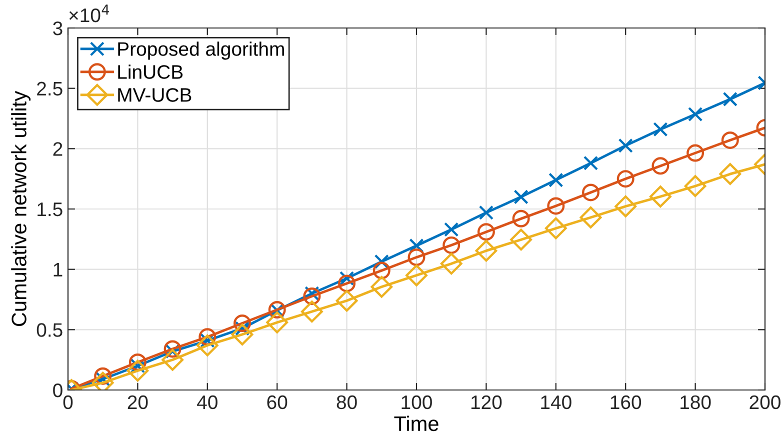 This screenshot has width=783, height=448. I want to click on y-tick-label: 0, so click(57, 390).